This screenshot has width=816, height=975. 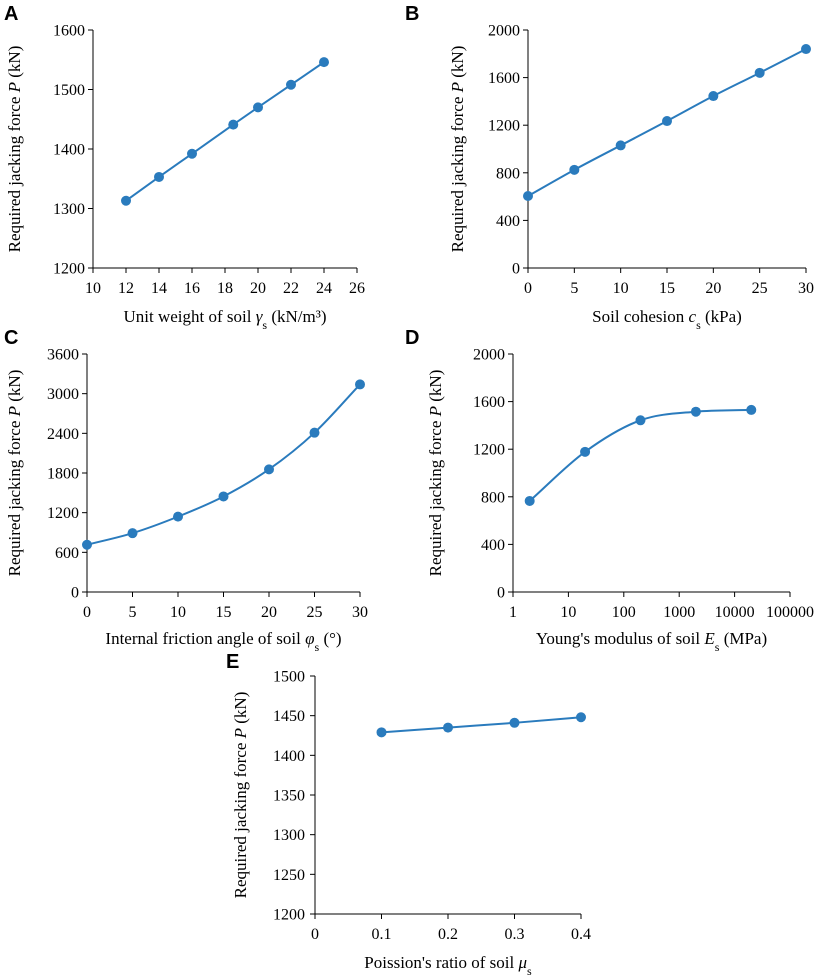 What do you see at coordinates (63, 434) in the screenshot?
I see `y-tick-label: 2400` at bounding box center [63, 434].